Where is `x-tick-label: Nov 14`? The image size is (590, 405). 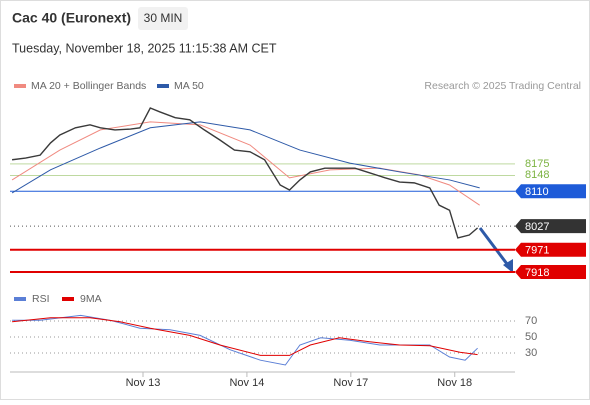 x-tick-label: Nov 14 is located at coordinates (246, 383).